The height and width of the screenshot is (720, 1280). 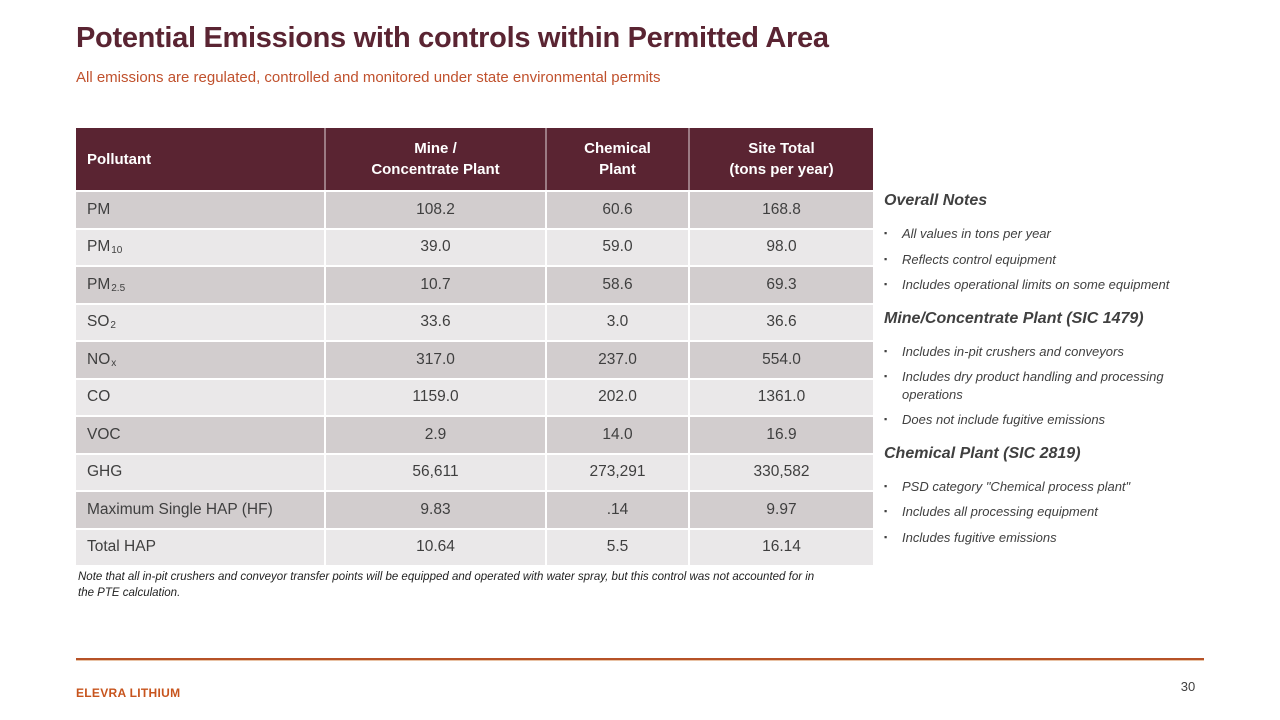 What do you see at coordinates (98, 322) in the screenshot?
I see `pollutant-name: SO` at bounding box center [98, 322].